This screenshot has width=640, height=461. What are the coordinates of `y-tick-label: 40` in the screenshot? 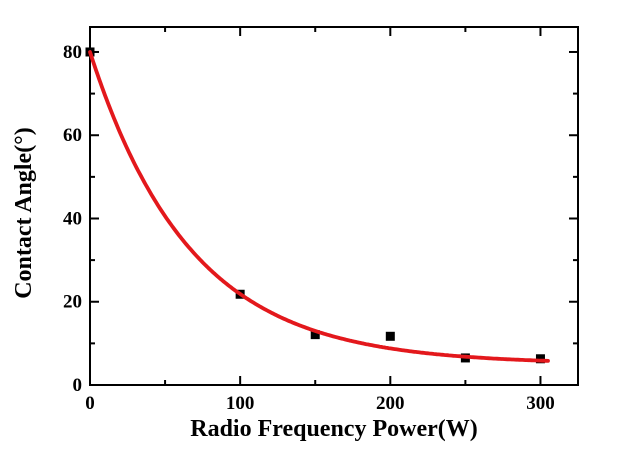 It's located at (72, 218).